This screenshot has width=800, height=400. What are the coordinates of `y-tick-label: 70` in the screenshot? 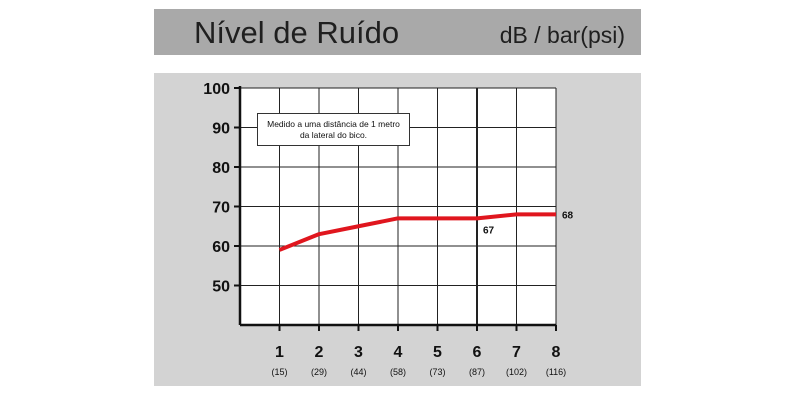 It's located at (221, 208).